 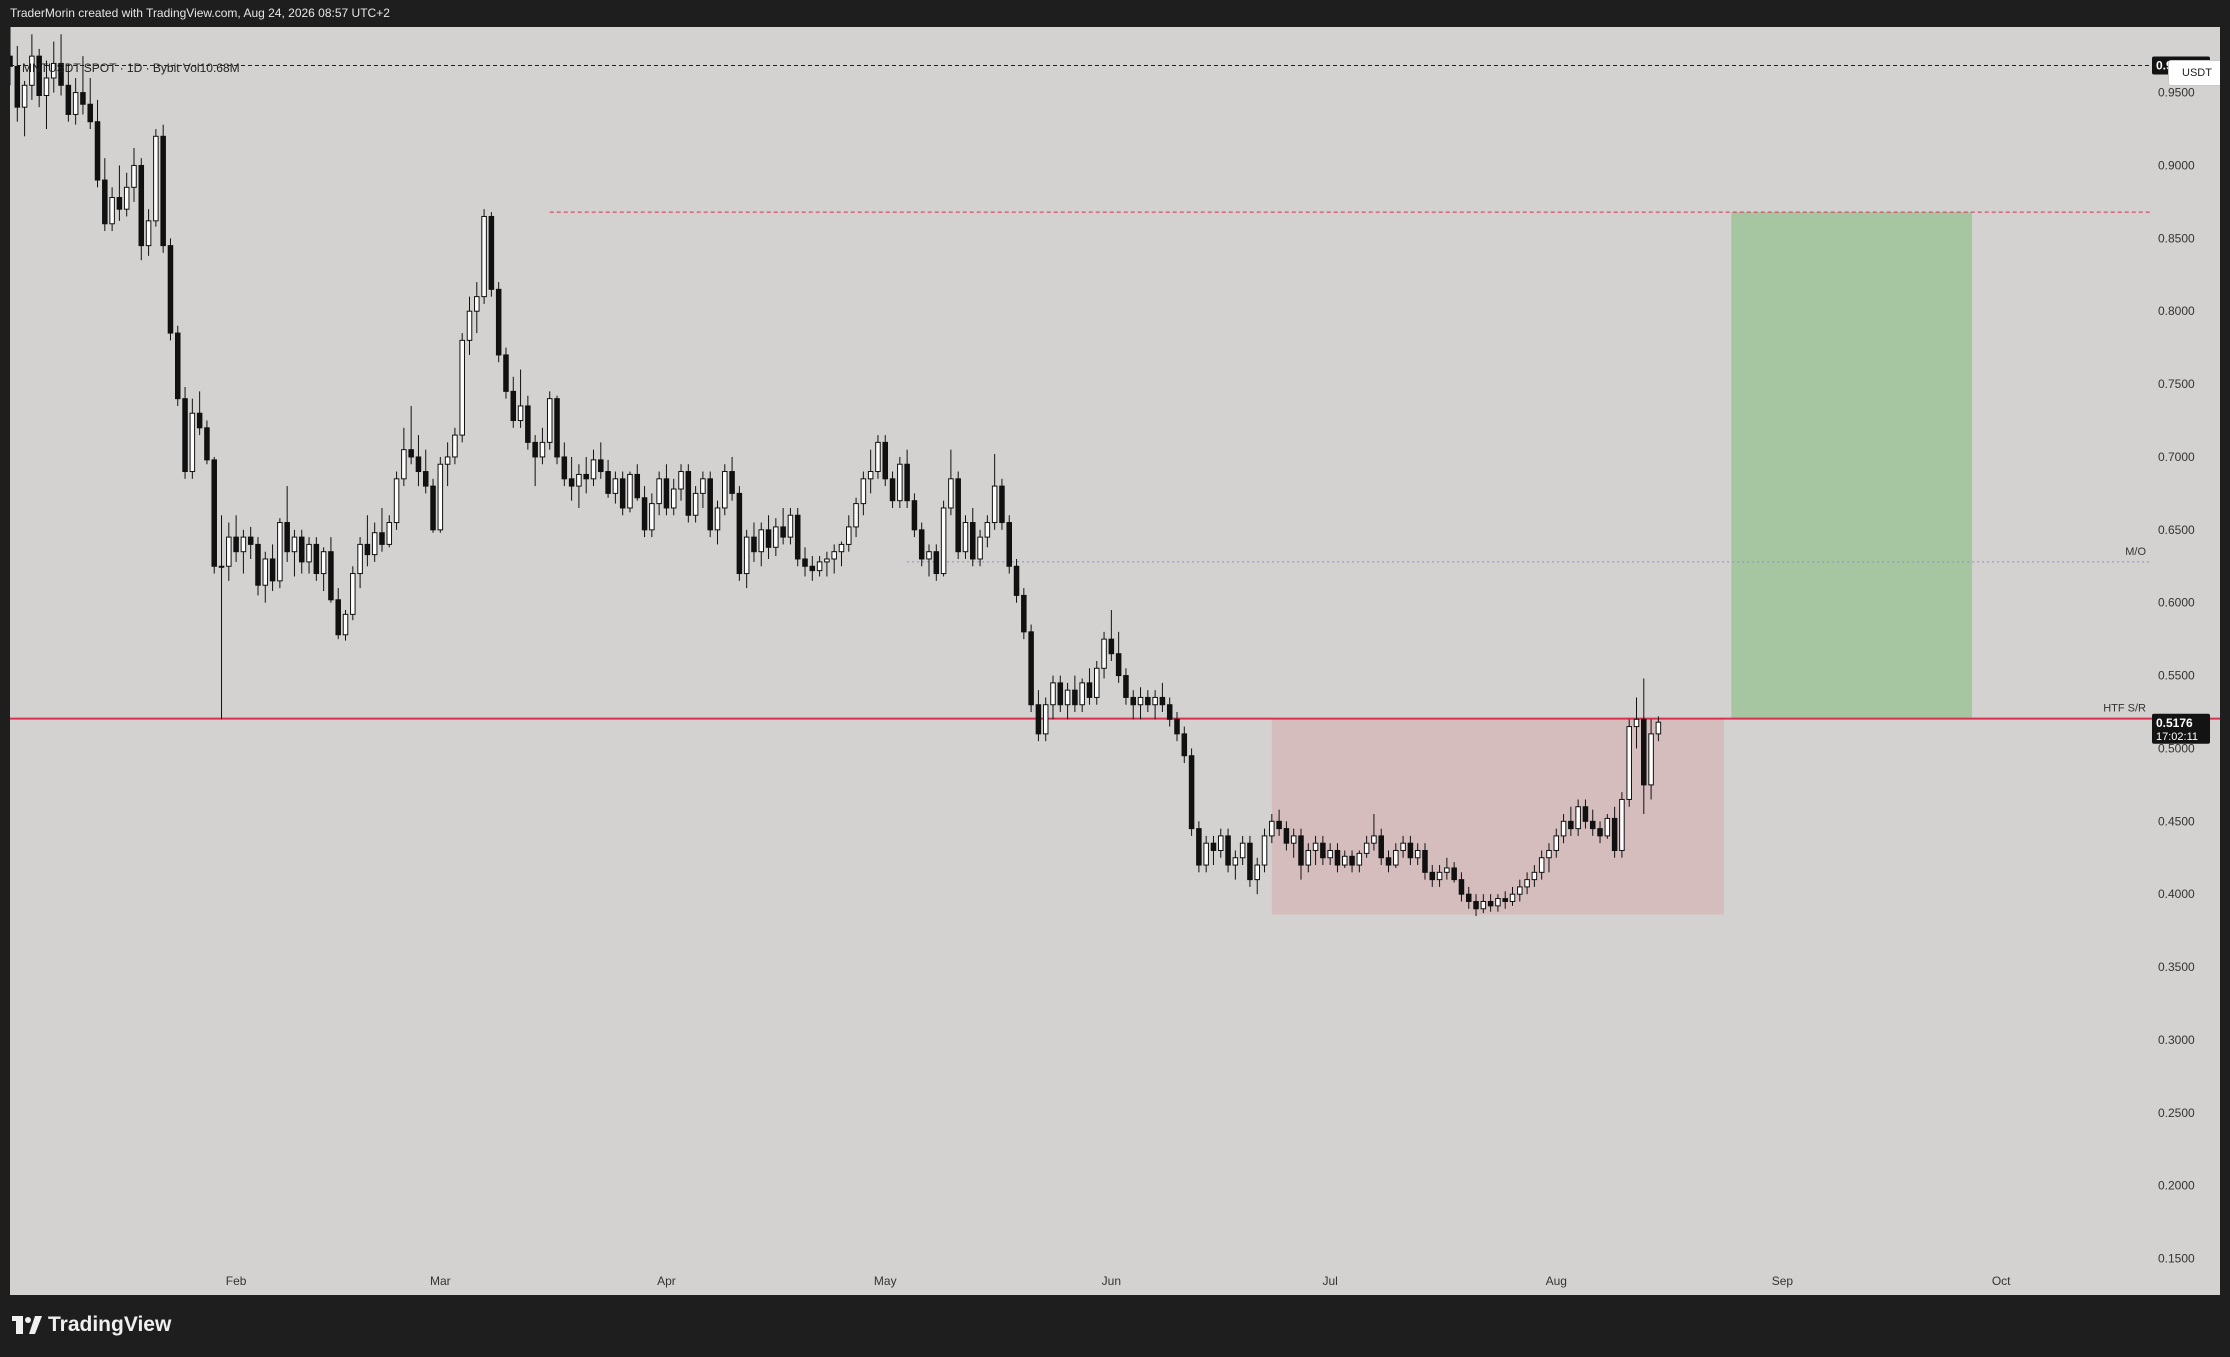 I want to click on price-marker-countdown-1: 17:02:11, so click(x=2177, y=737).